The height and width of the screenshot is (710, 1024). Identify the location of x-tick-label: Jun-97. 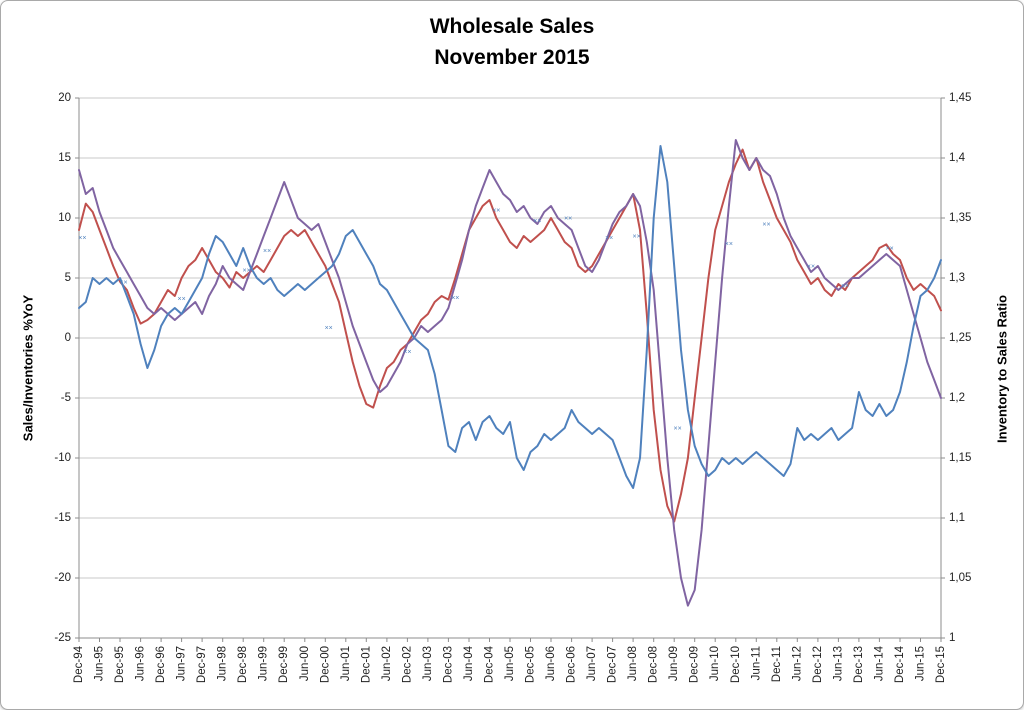
(182, 663).